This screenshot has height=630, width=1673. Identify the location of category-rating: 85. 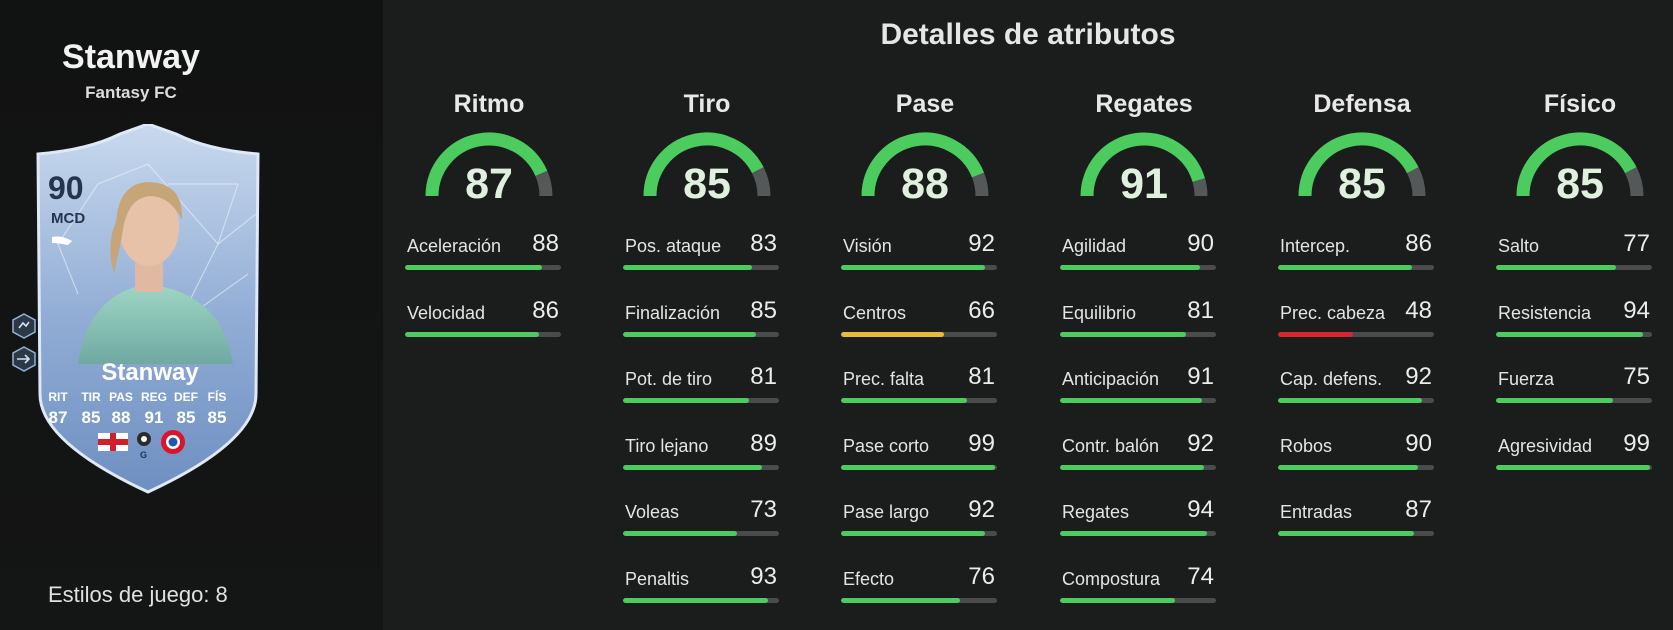
(1580, 184).